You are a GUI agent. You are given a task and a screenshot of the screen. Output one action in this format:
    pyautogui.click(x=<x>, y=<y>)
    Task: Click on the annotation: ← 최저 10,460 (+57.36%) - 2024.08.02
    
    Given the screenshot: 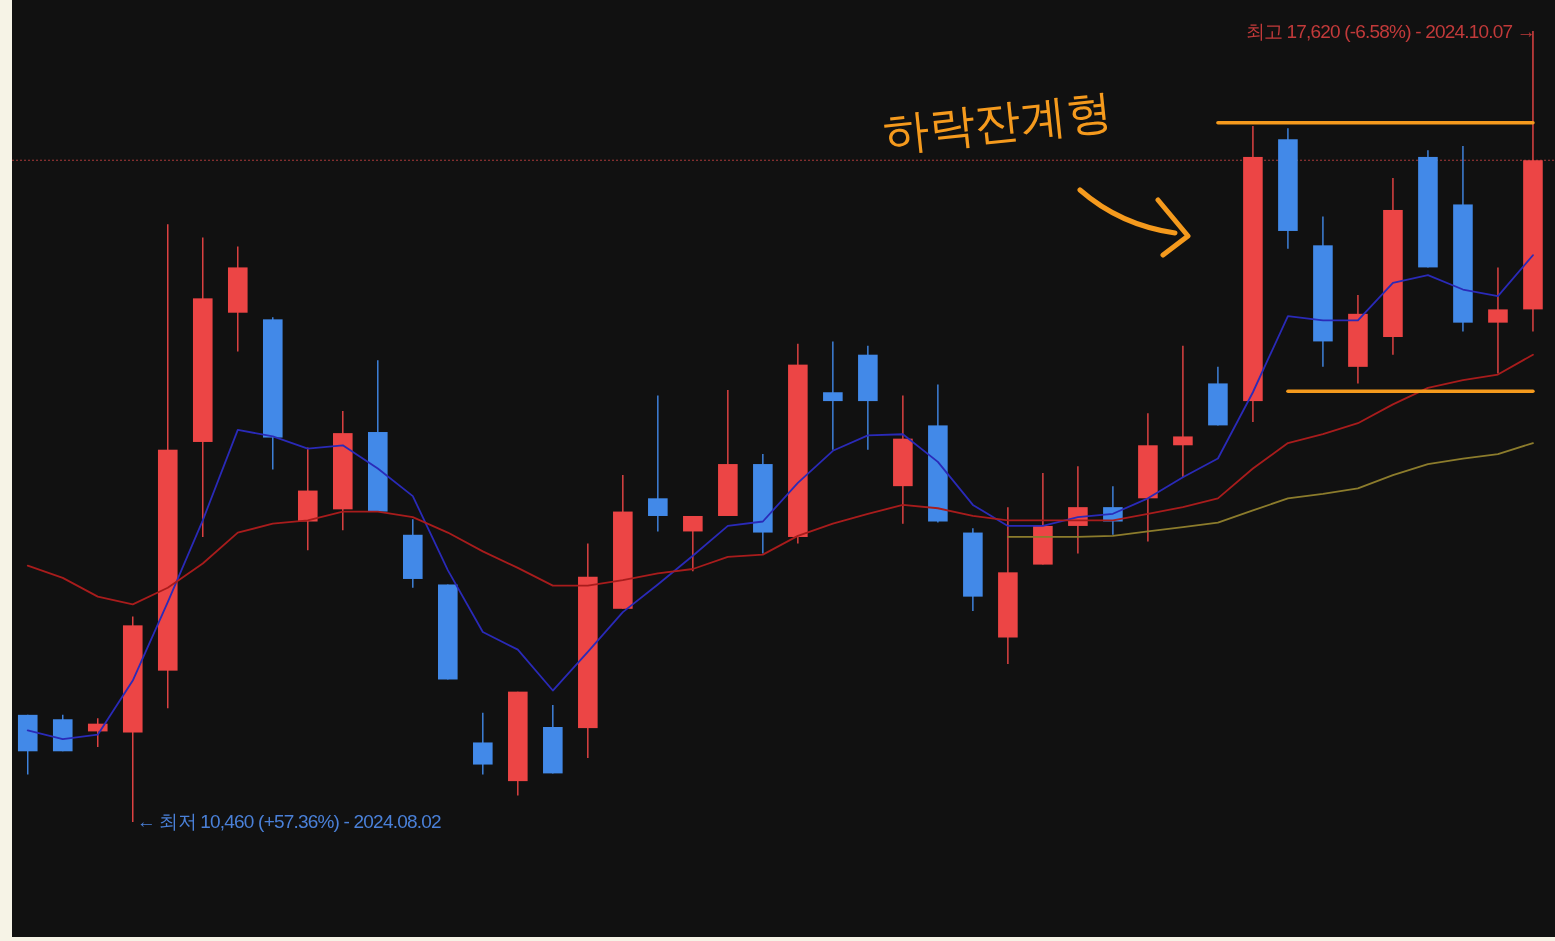 What is the action you would take?
    pyautogui.click(x=288, y=821)
    